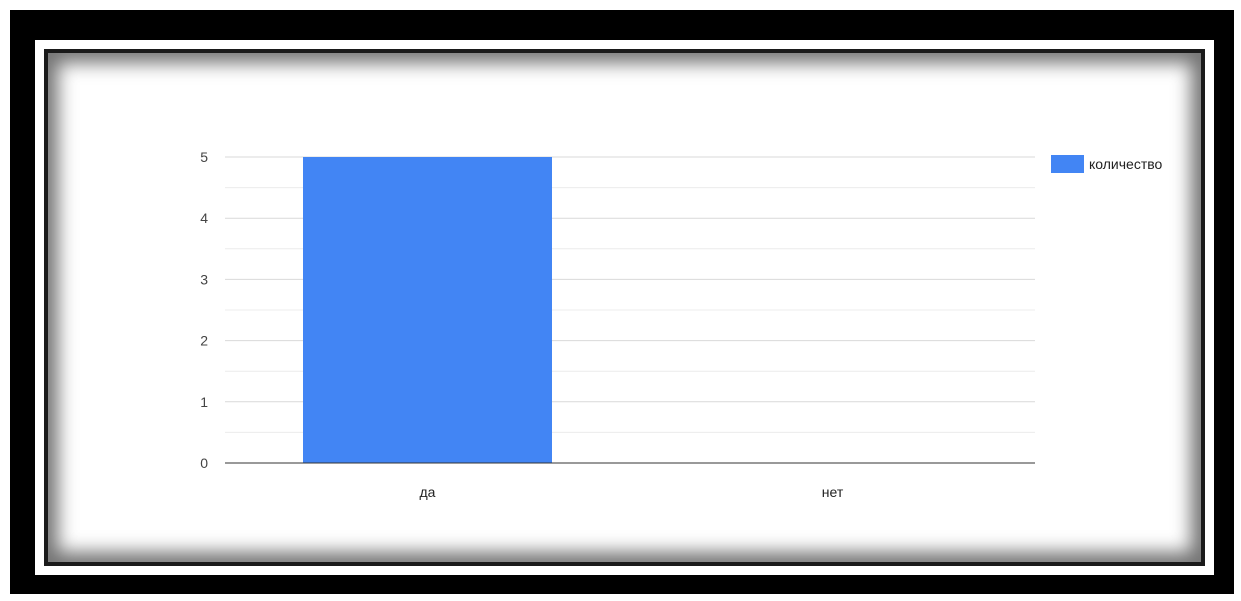 The height and width of the screenshot is (601, 1241). I want to click on legend: количество, so click(1107, 164).